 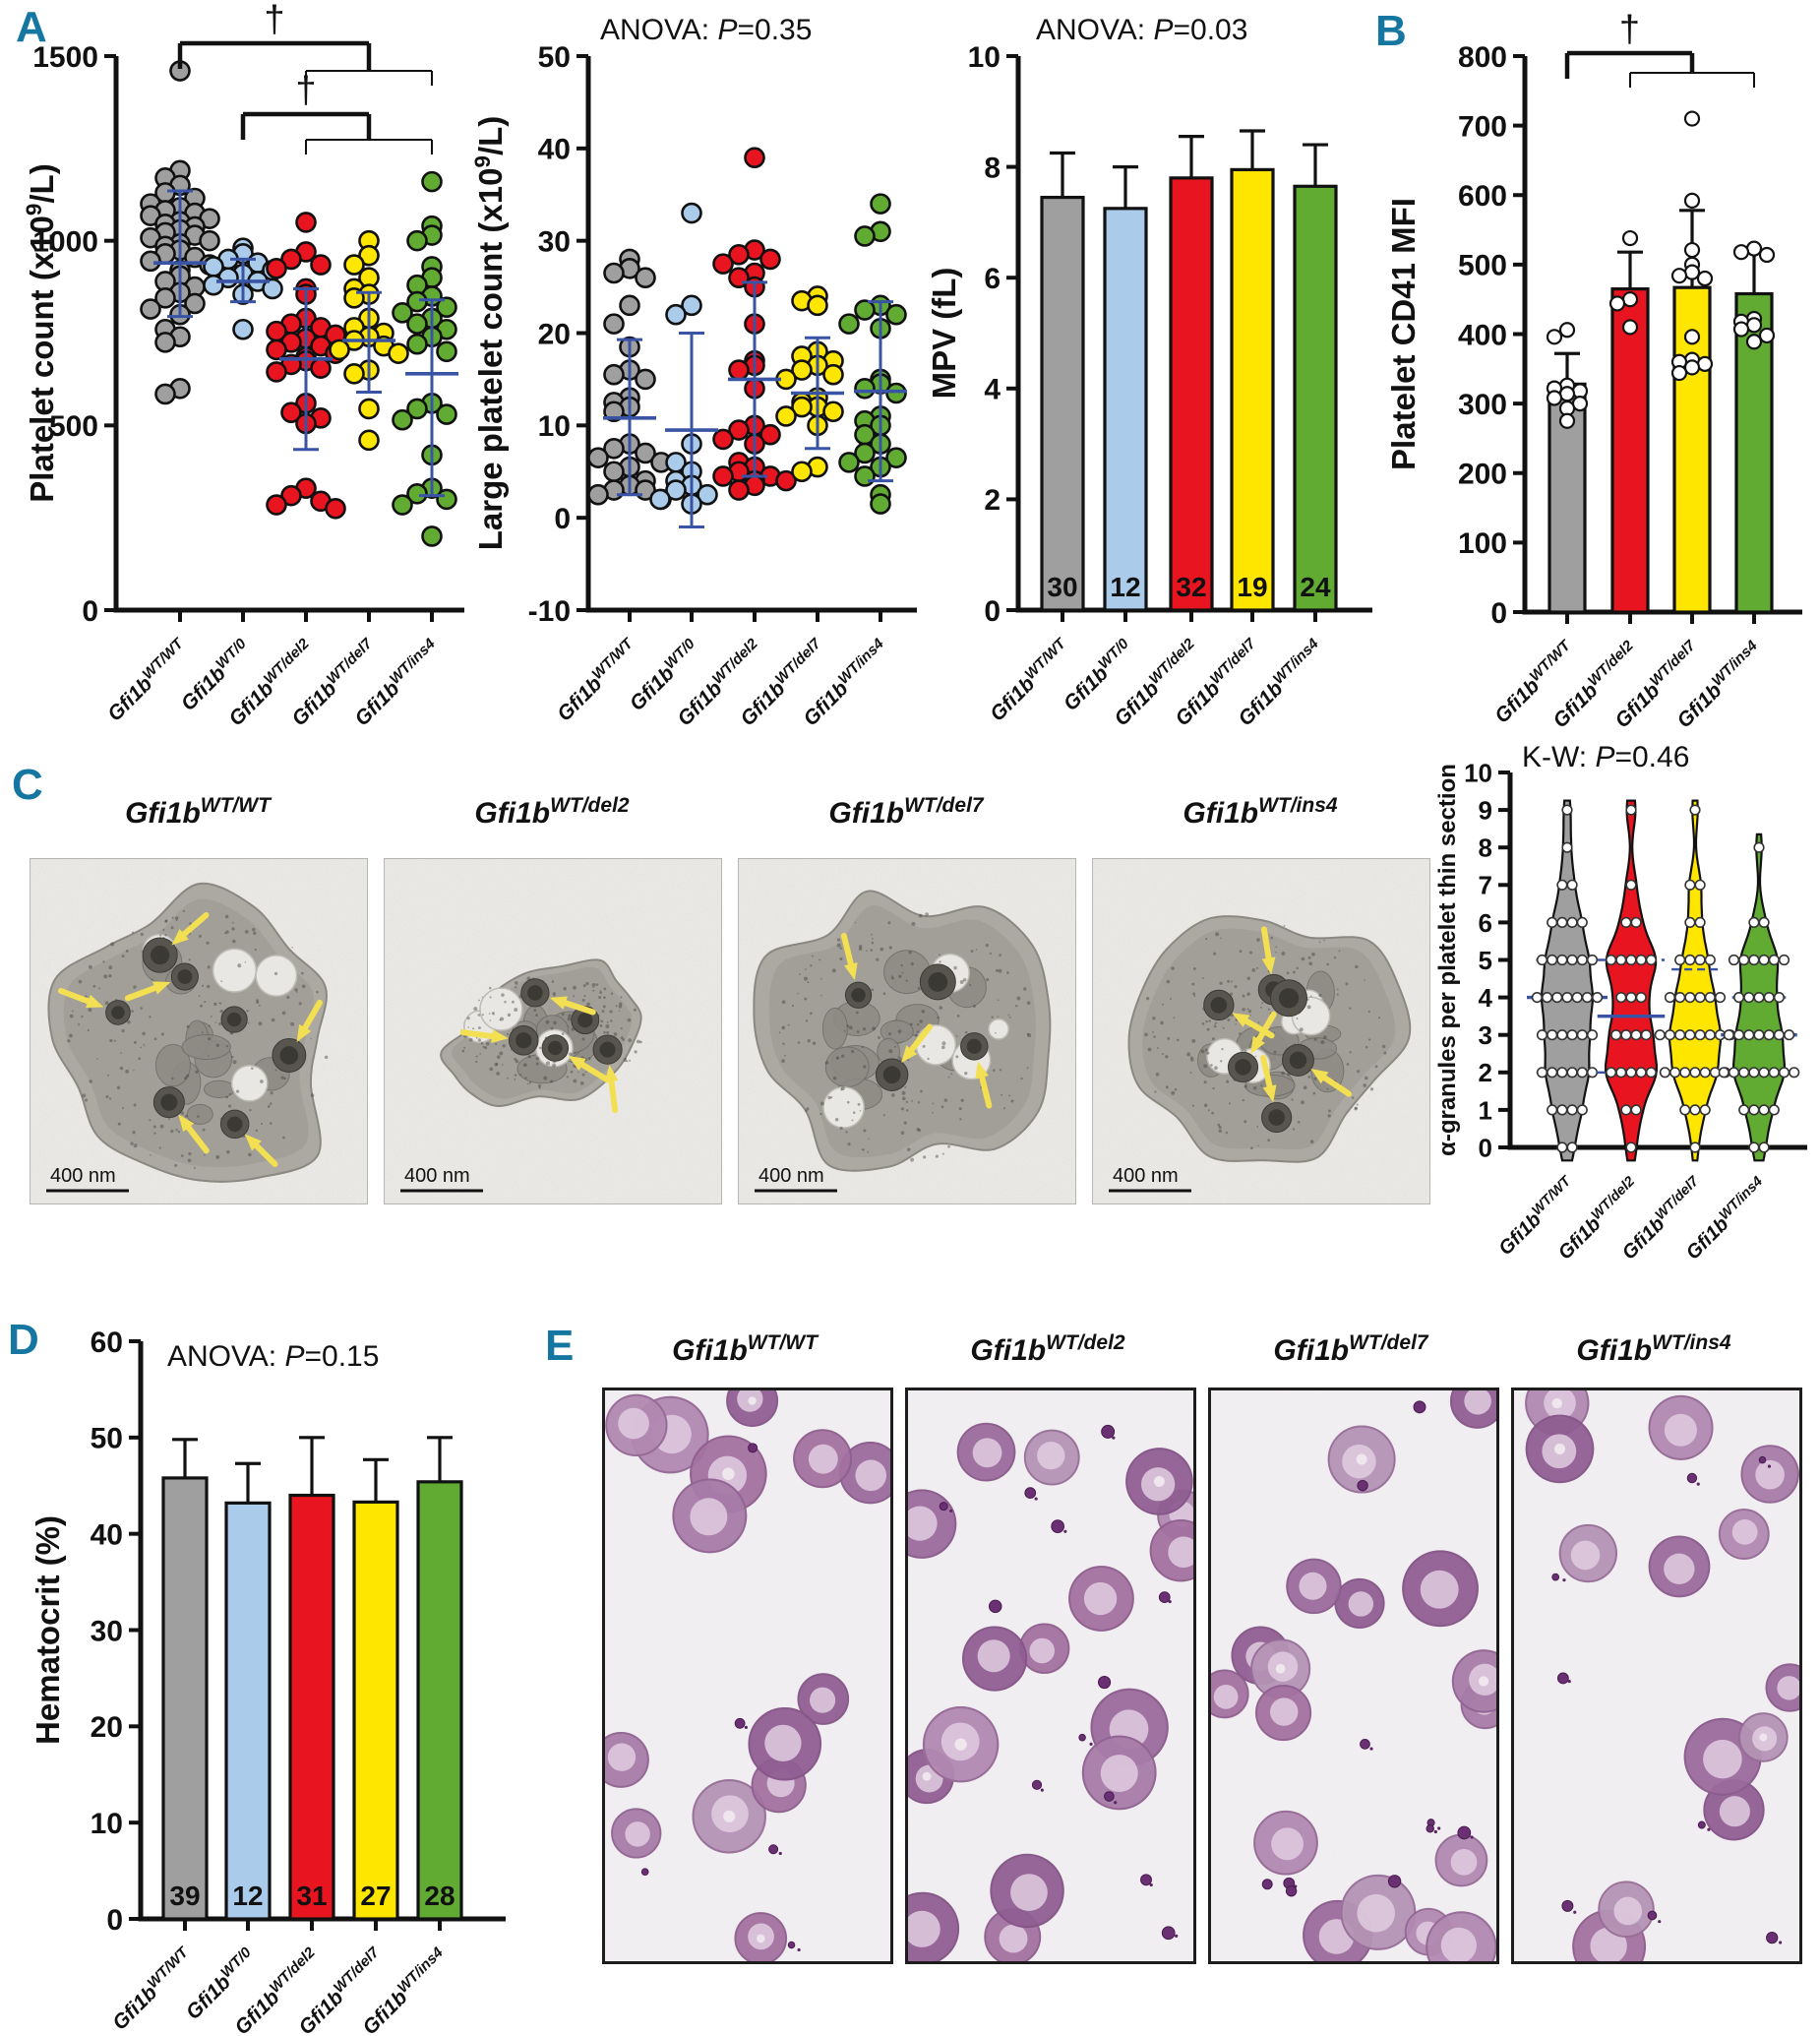 What do you see at coordinates (273, 1356) in the screenshot?
I see `svg-text: ANOVA: P=0.15` at bounding box center [273, 1356].